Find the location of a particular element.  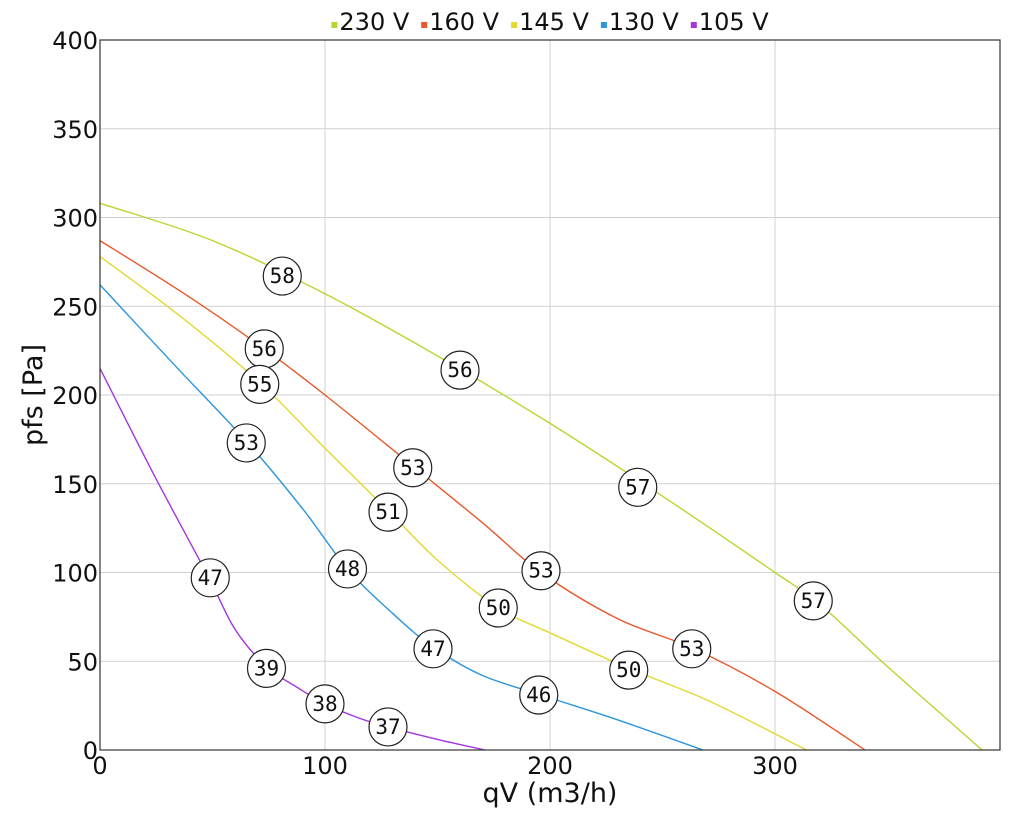

x-tick-label: 300 is located at coordinates (775, 766).